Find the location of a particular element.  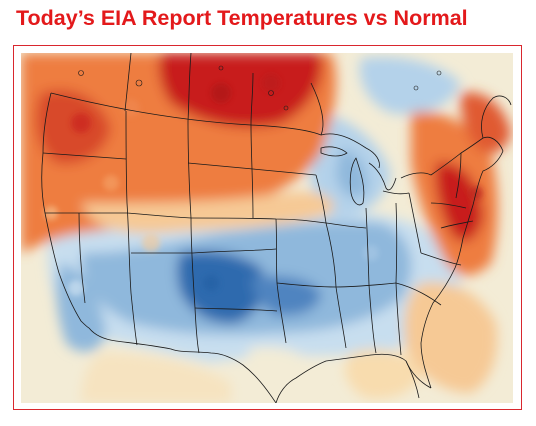

lake-specks is located at coordinates (260, 88).